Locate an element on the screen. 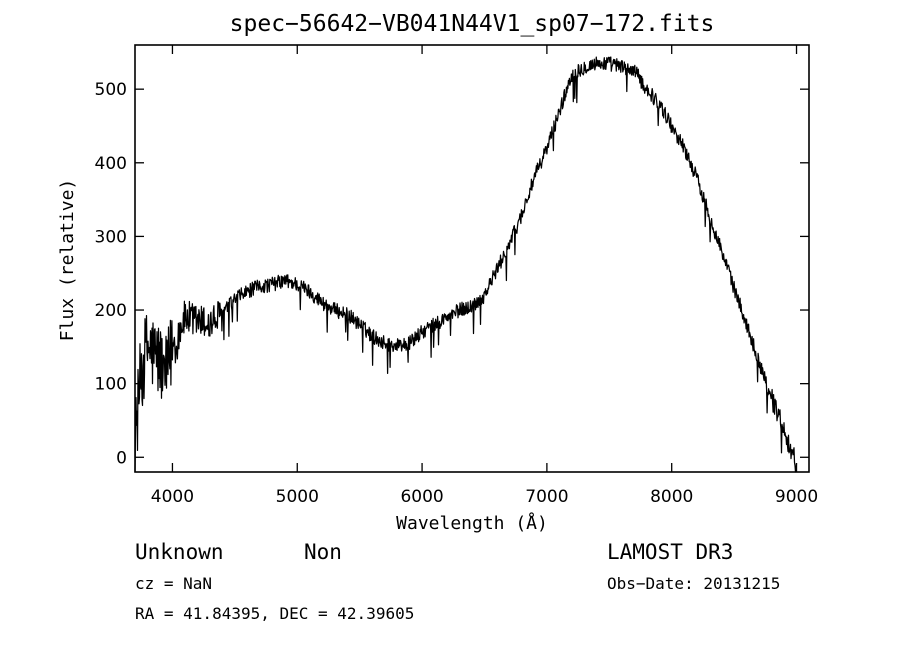 This screenshot has width=900, height=649. x-tick-label: 8000 is located at coordinates (671, 497).